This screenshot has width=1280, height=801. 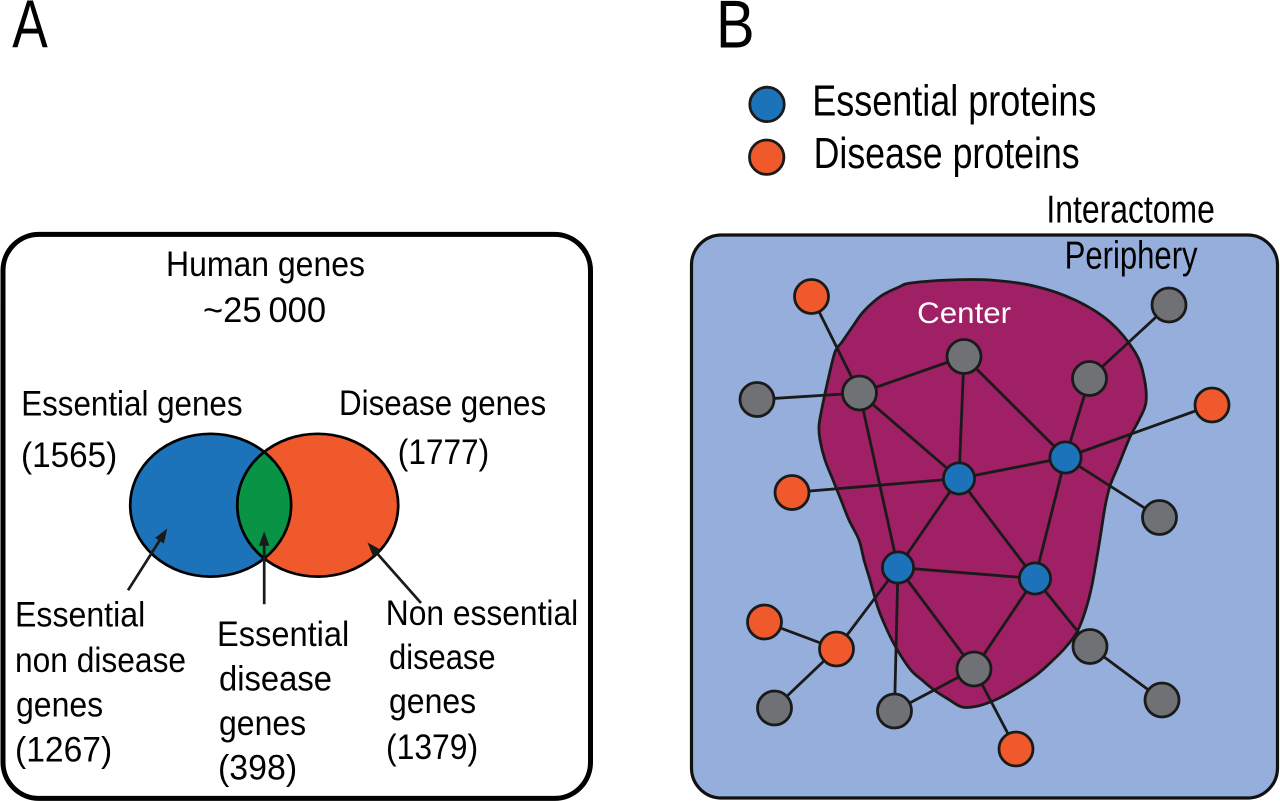 What do you see at coordinates (30, 31) in the screenshot?
I see `svg-text: A` at bounding box center [30, 31].